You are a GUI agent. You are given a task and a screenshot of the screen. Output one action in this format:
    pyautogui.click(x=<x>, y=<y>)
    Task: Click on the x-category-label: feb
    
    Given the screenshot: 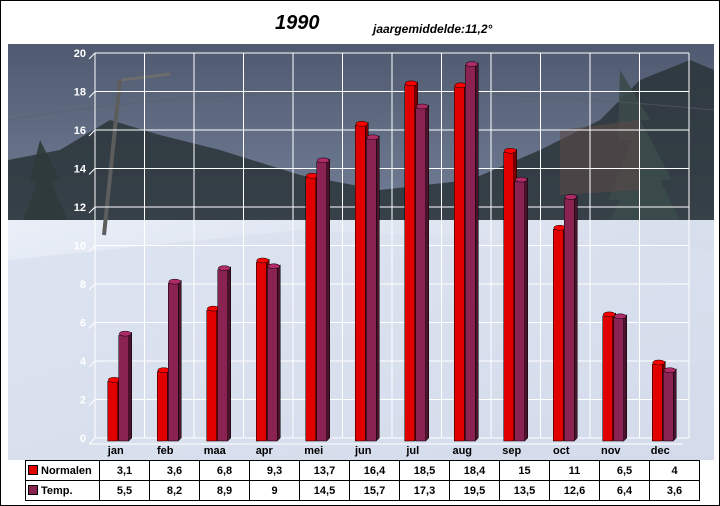 What is the action you would take?
    pyautogui.click(x=165, y=451)
    